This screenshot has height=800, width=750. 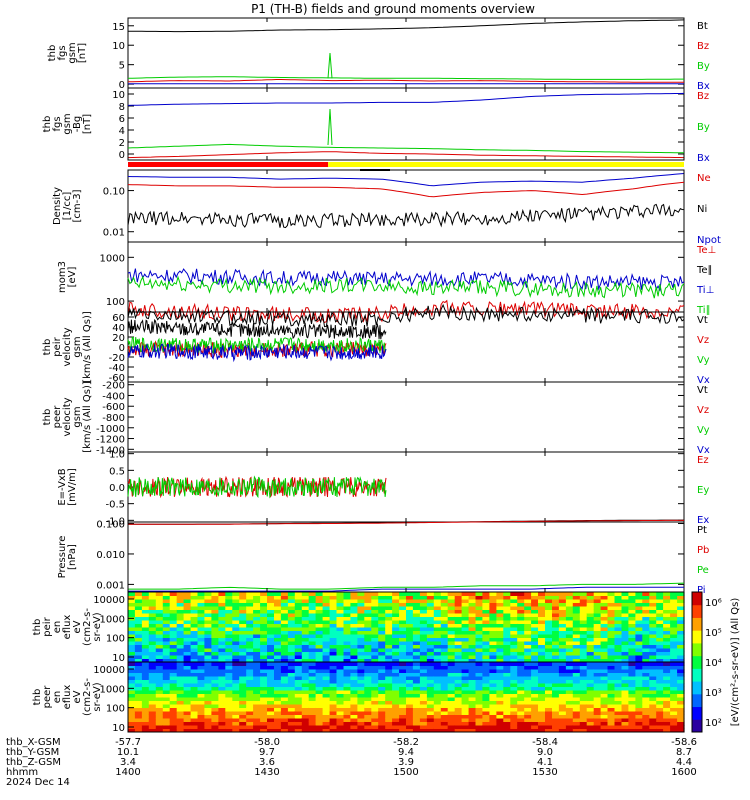 What do you see at coordinates (257, 345) in the screenshot?
I see `series-line` at bounding box center [257, 345].